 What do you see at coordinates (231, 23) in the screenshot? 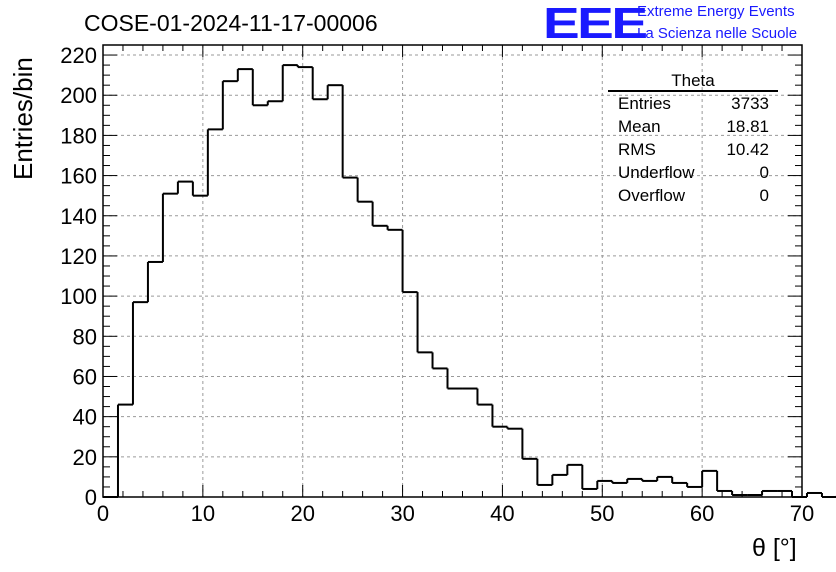
I see `chart-title: COSE-01-2024-11-17-00006` at bounding box center [231, 23].